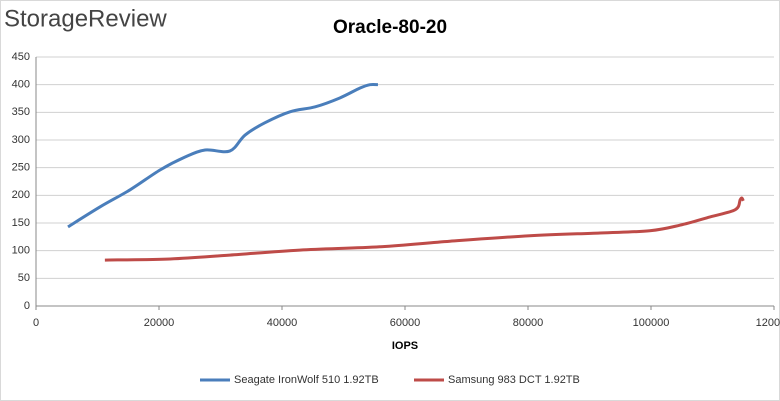 The height and width of the screenshot is (401, 780). Describe the element at coordinates (21, 112) in the screenshot. I see `y-tick-label: 350` at that location.